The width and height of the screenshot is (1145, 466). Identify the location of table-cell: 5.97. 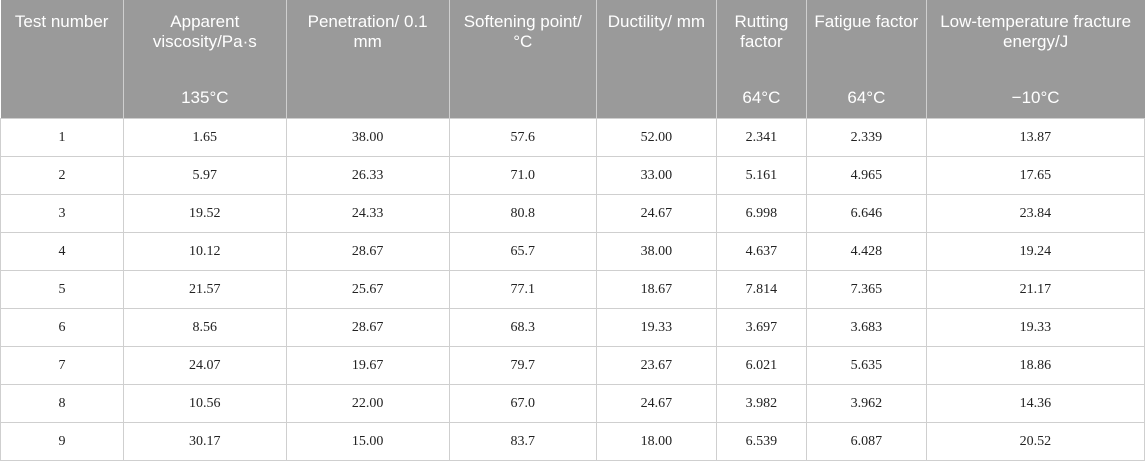
(204, 175).